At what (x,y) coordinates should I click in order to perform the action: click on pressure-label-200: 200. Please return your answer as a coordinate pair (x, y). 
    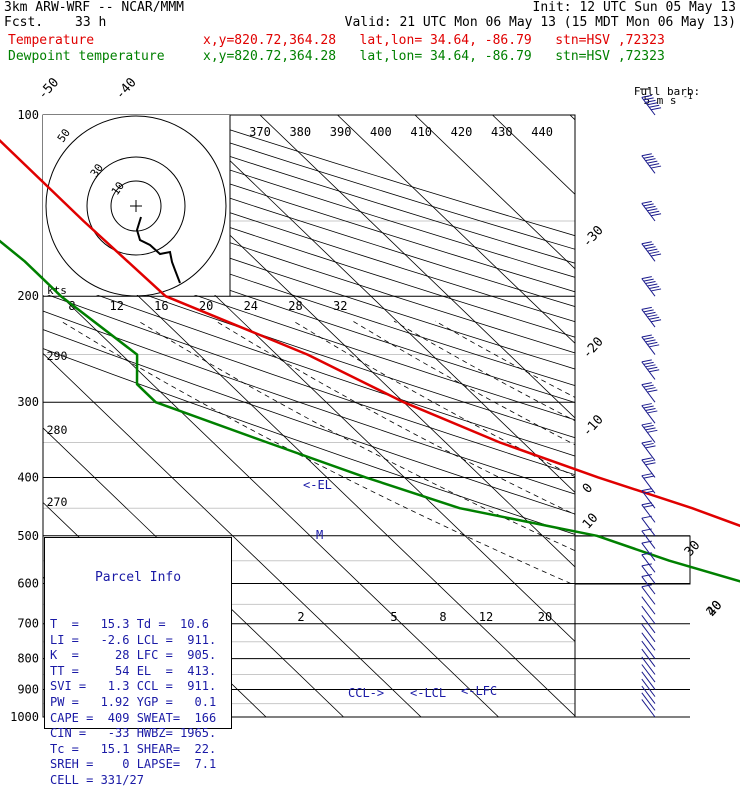
    Looking at the image, I should click on (28, 296).